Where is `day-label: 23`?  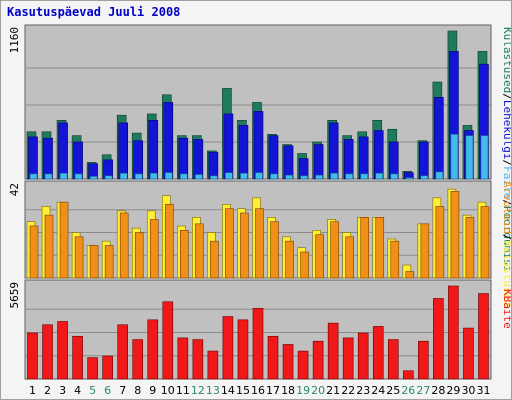 day-label: 23 is located at coordinates (363, 390).